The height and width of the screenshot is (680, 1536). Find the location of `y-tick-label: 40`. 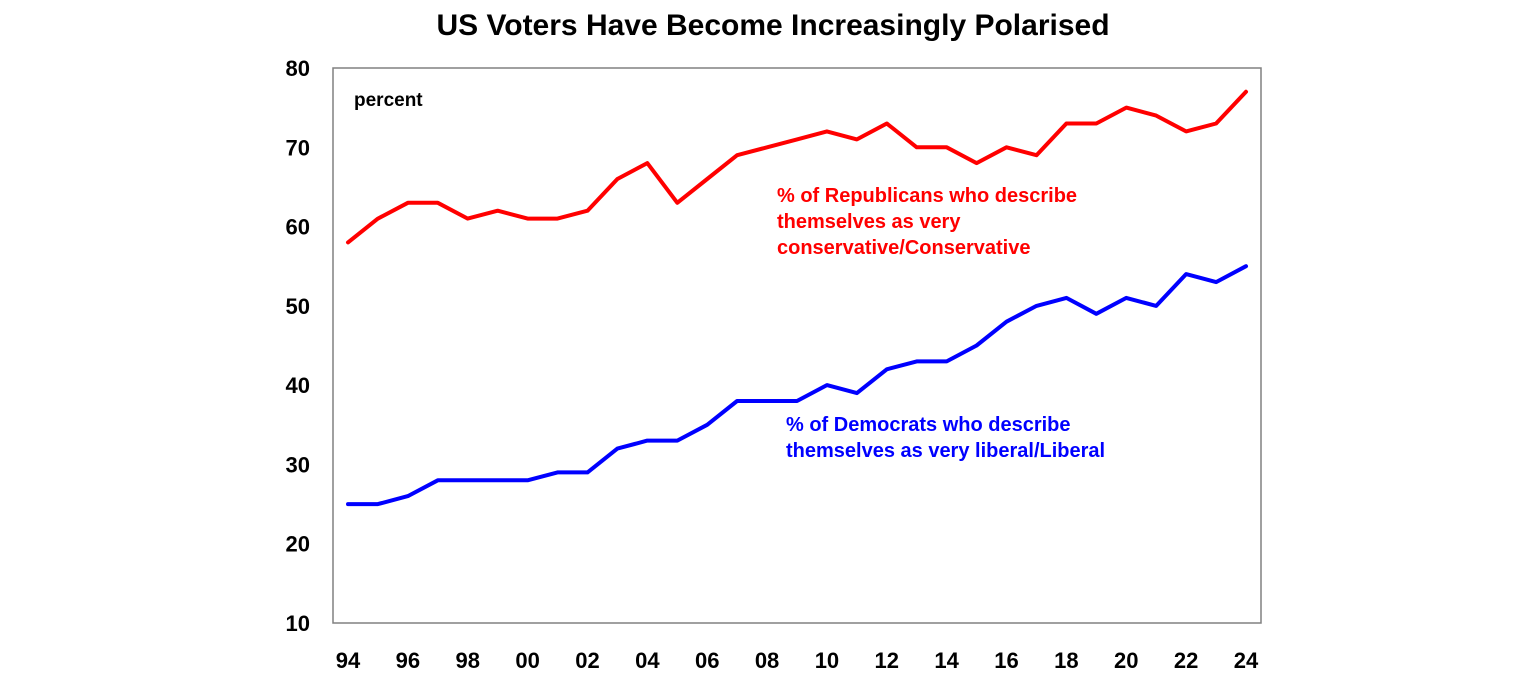

y-tick-label: 40 is located at coordinates (298, 385).